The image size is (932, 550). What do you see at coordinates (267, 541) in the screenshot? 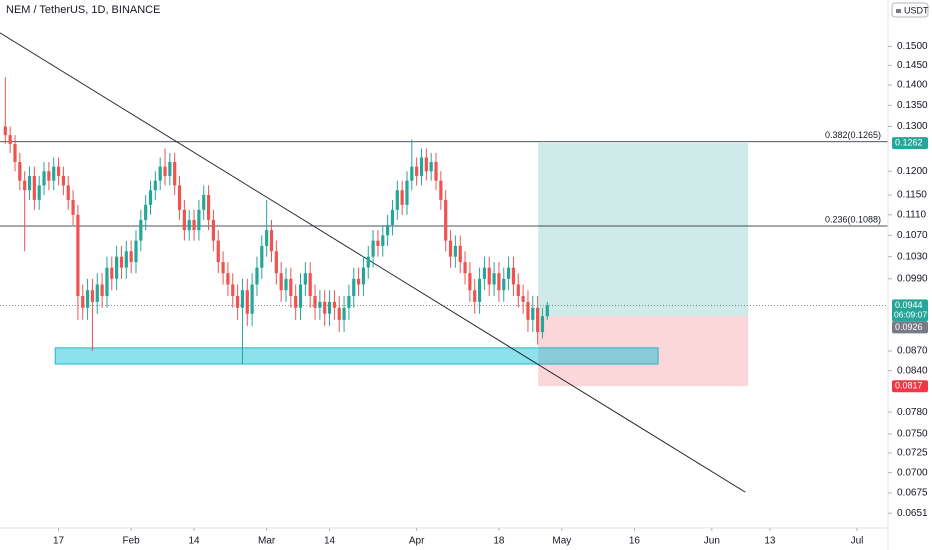
I see `x-tick-label: Mar` at bounding box center [267, 541].